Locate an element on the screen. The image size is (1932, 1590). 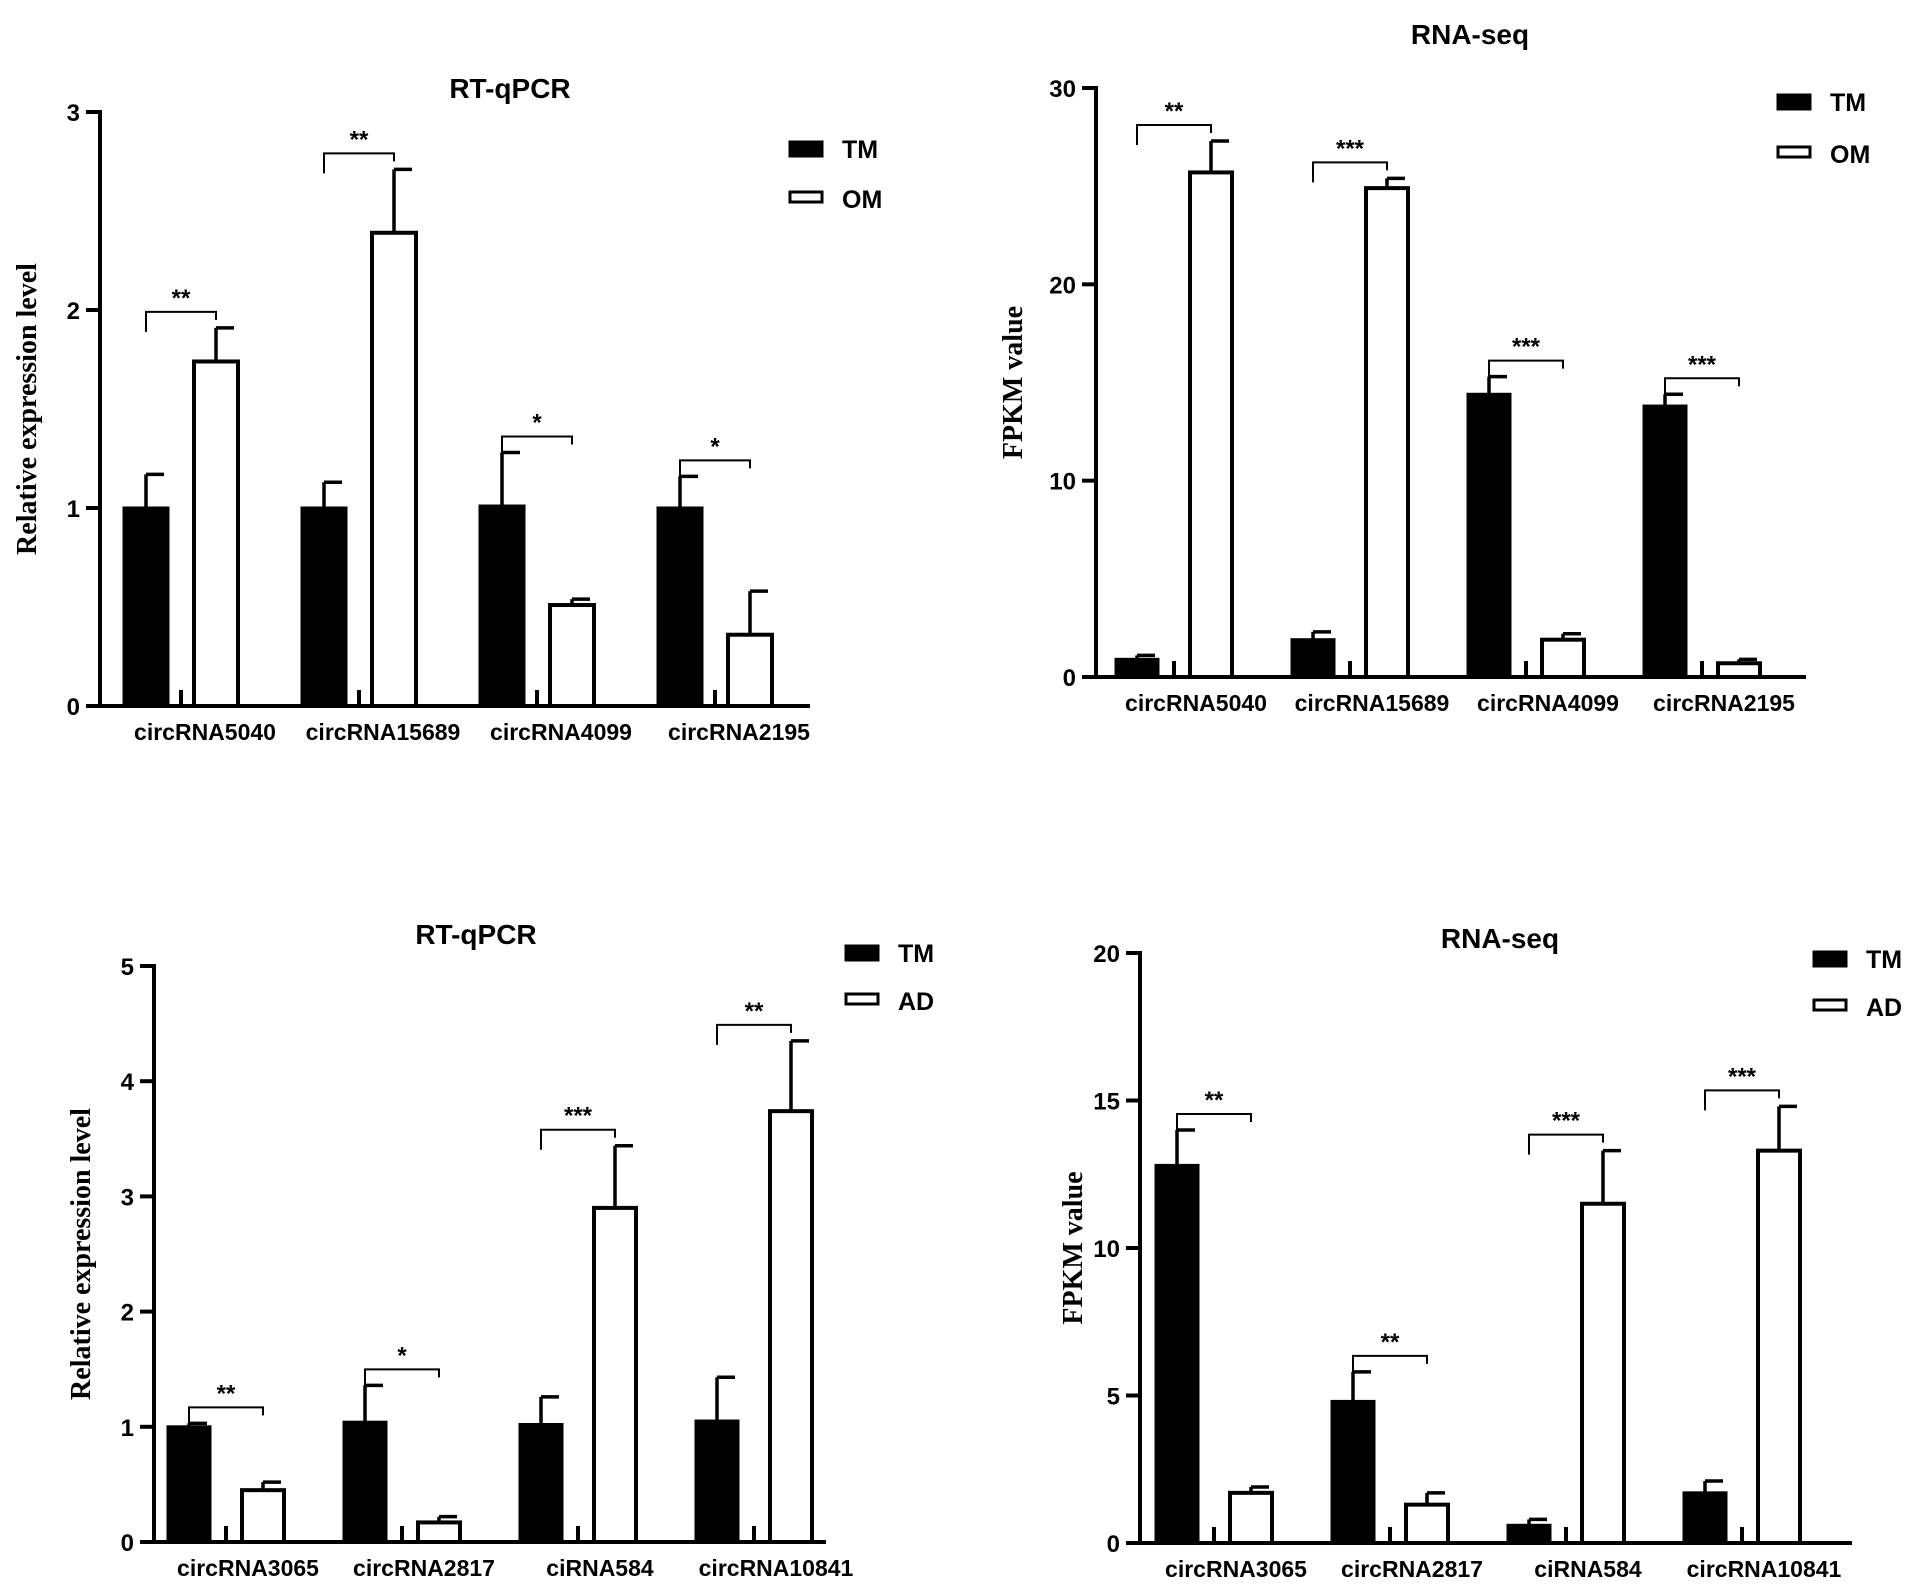
legend-swatch-om is located at coordinates (806, 197).